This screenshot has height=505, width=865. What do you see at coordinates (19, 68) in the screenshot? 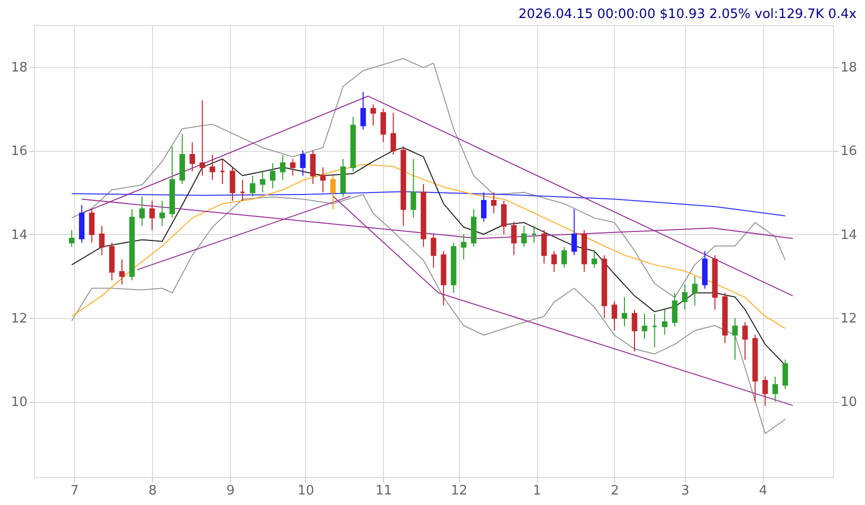
I see `y-tick-label: 18` at bounding box center [19, 68].